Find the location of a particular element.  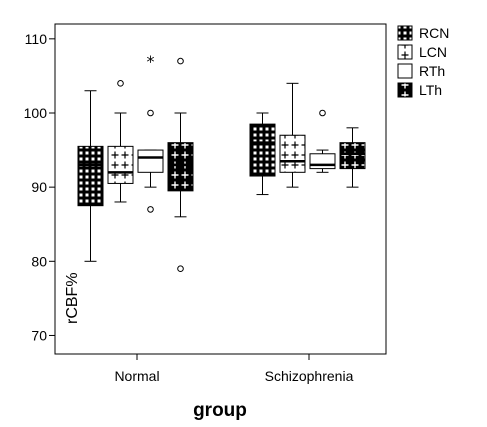

y-tick-label: 110 is located at coordinates (36, 39).